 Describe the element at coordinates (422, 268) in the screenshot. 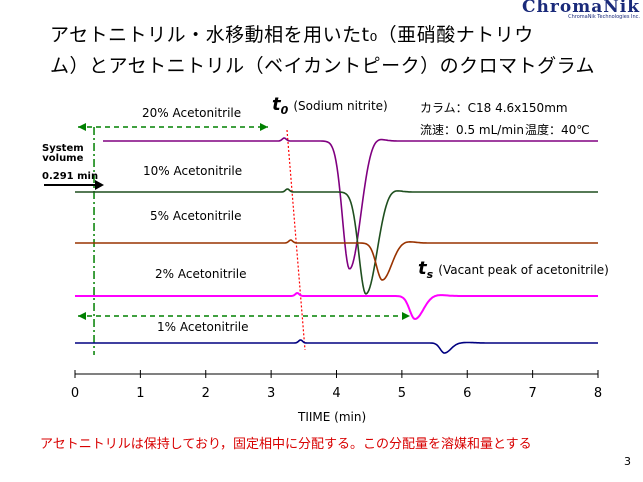

I see `ts-symbol: t` at that location.